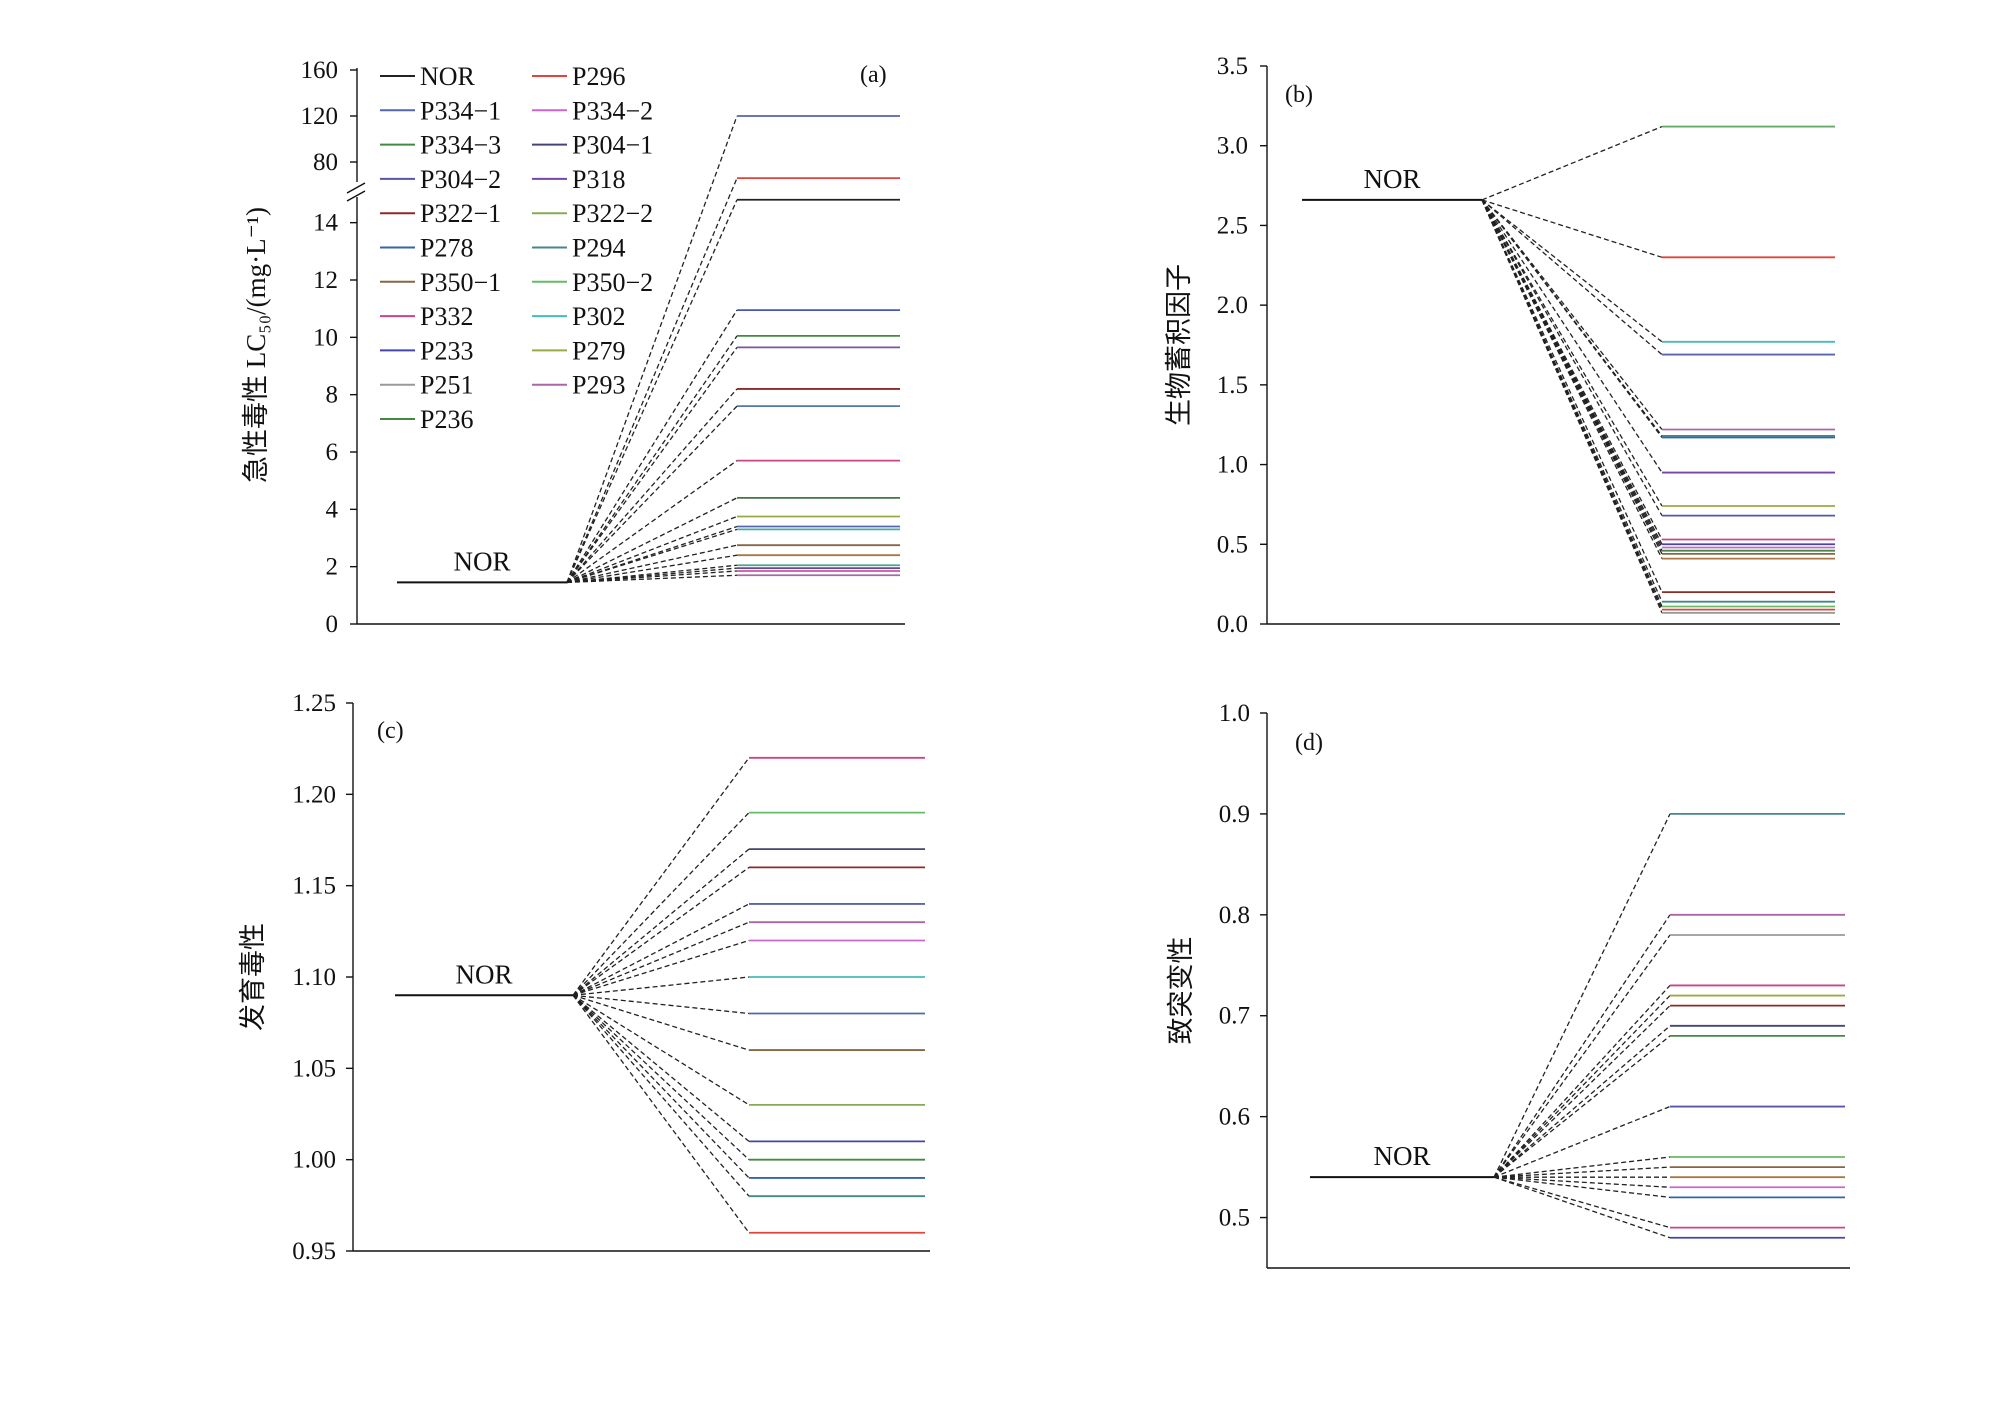 Image resolution: width=2012 pixels, height=1425 pixels. What do you see at coordinates (598, 350) in the screenshot?
I see `legend-label: P279` at bounding box center [598, 350].